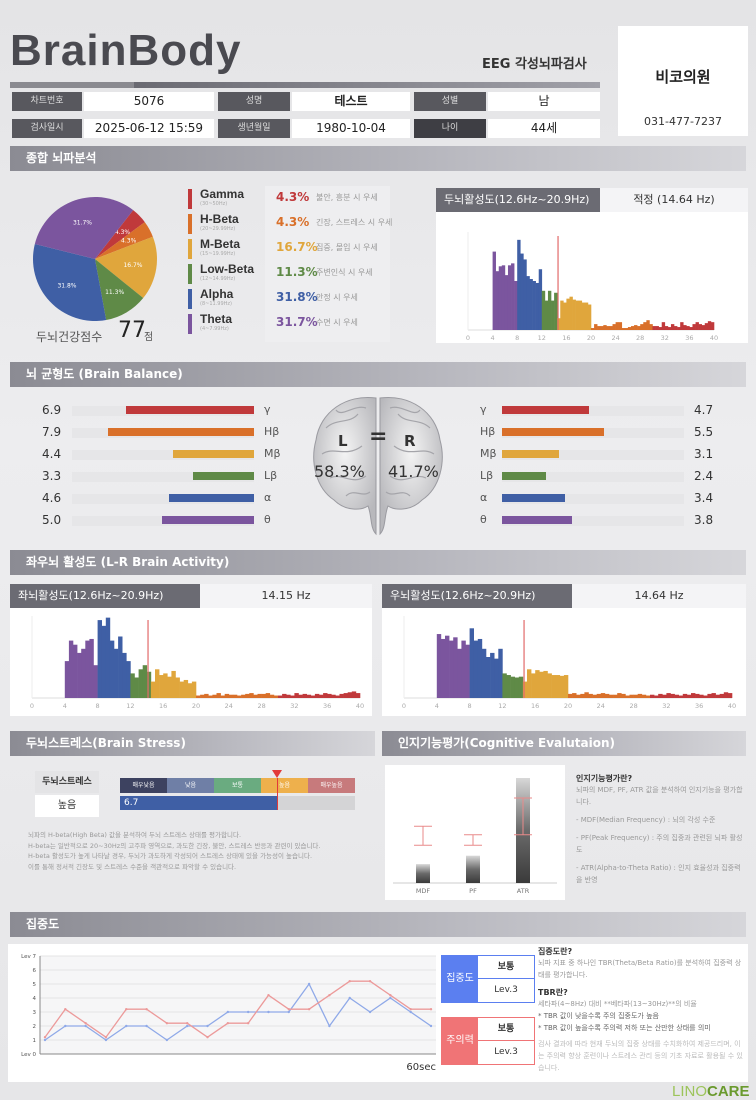 The width and height of the screenshot is (756, 1100). Describe the element at coordinates (47, 101) in the screenshot. I see `chart-no-label: 차트번호` at that location.